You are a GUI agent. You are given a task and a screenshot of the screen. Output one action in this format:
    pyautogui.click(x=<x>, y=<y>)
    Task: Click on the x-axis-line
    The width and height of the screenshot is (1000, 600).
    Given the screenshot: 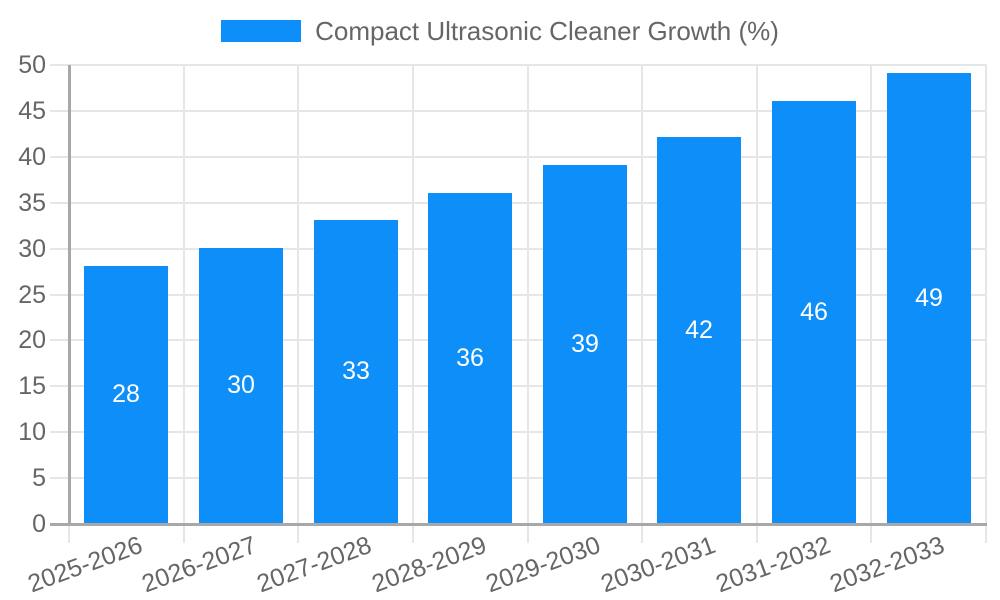 What is the action you would take?
    pyautogui.click(x=518, y=524)
    